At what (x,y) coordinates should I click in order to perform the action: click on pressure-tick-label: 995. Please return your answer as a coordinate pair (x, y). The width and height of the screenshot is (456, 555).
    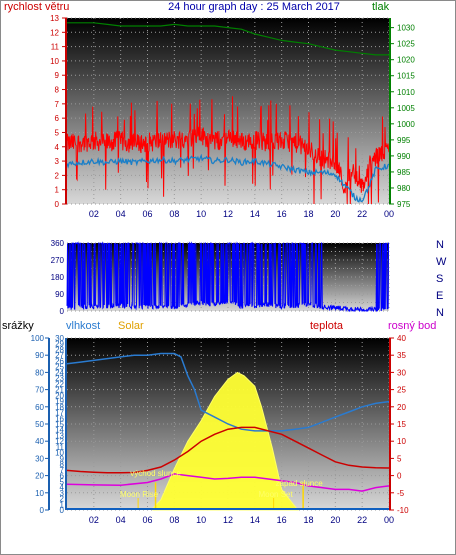
    Looking at the image, I should click on (404, 140).